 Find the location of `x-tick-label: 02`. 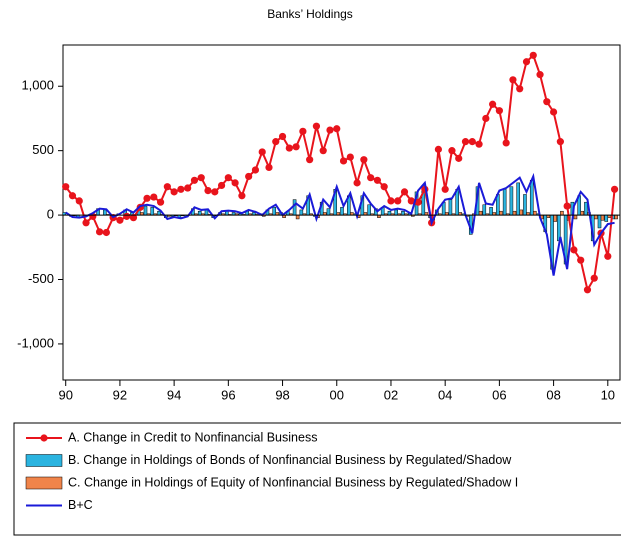

x-tick-label: 02 is located at coordinates (391, 394).